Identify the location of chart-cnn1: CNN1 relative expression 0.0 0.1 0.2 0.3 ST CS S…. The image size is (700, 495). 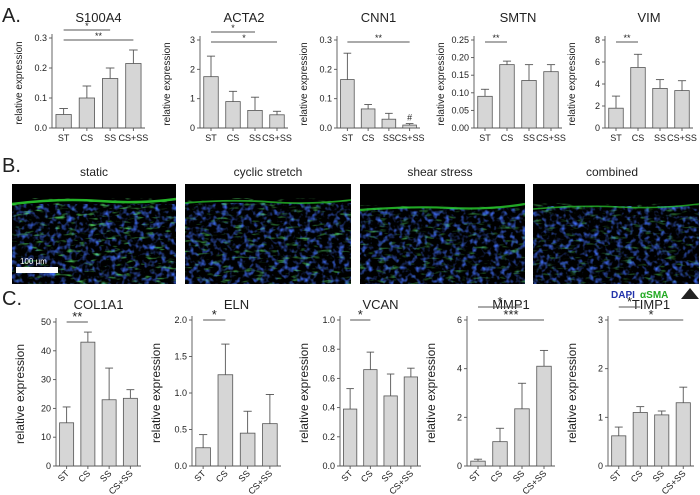
(362, 76).